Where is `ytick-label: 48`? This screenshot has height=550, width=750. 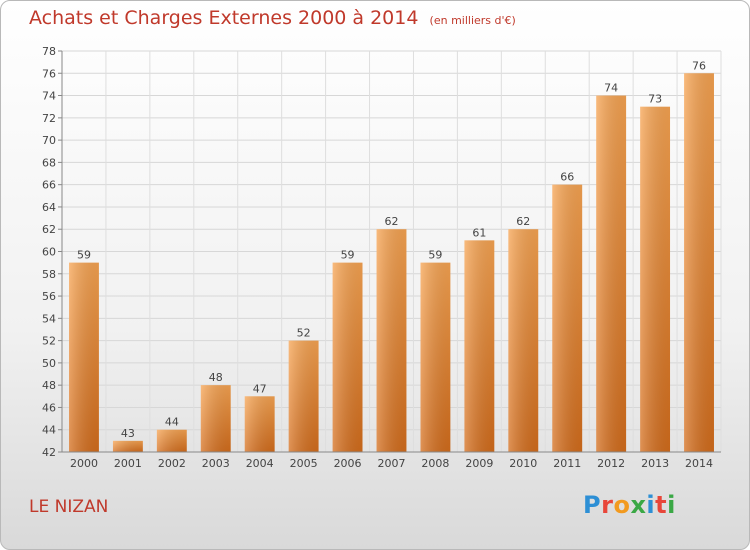
ytick-label: 48 is located at coordinates (49, 385).